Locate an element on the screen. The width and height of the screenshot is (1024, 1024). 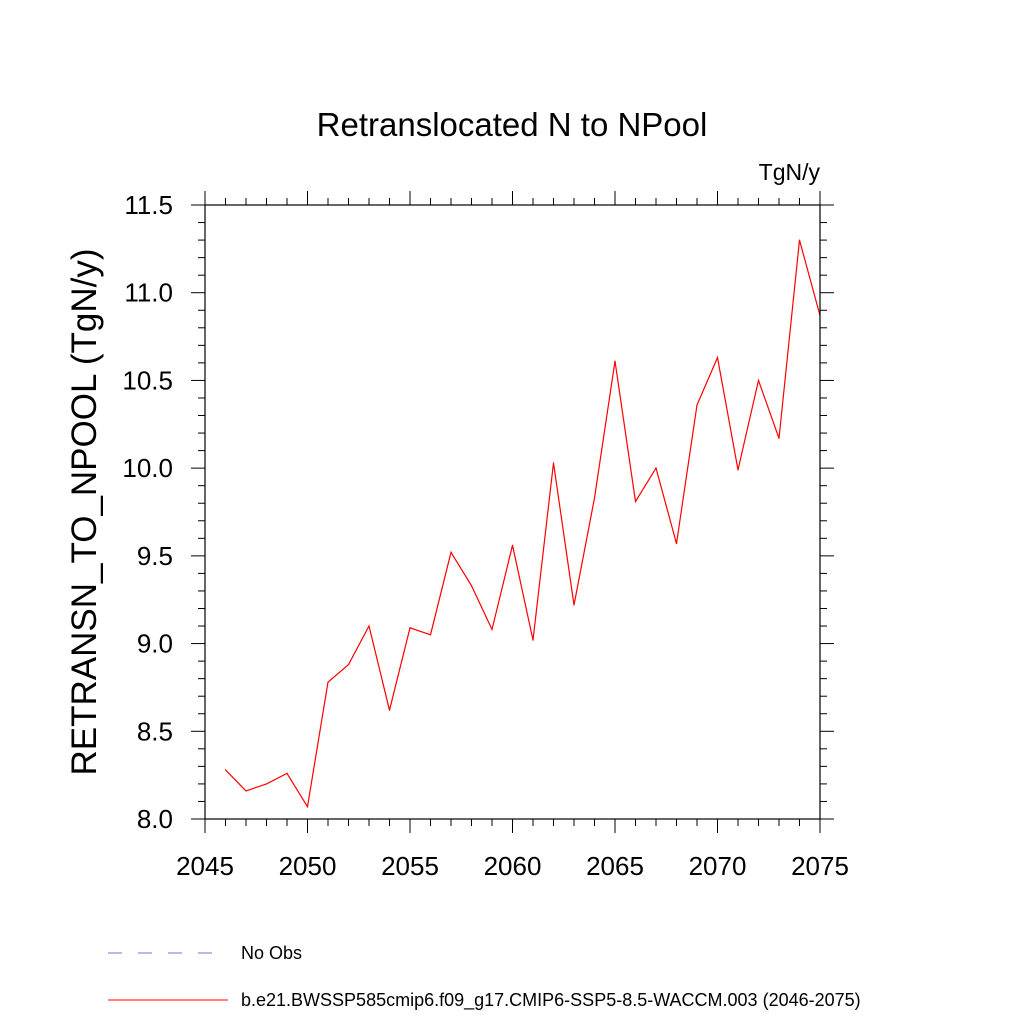
x-tick-label: 2070 is located at coordinates (718, 866).